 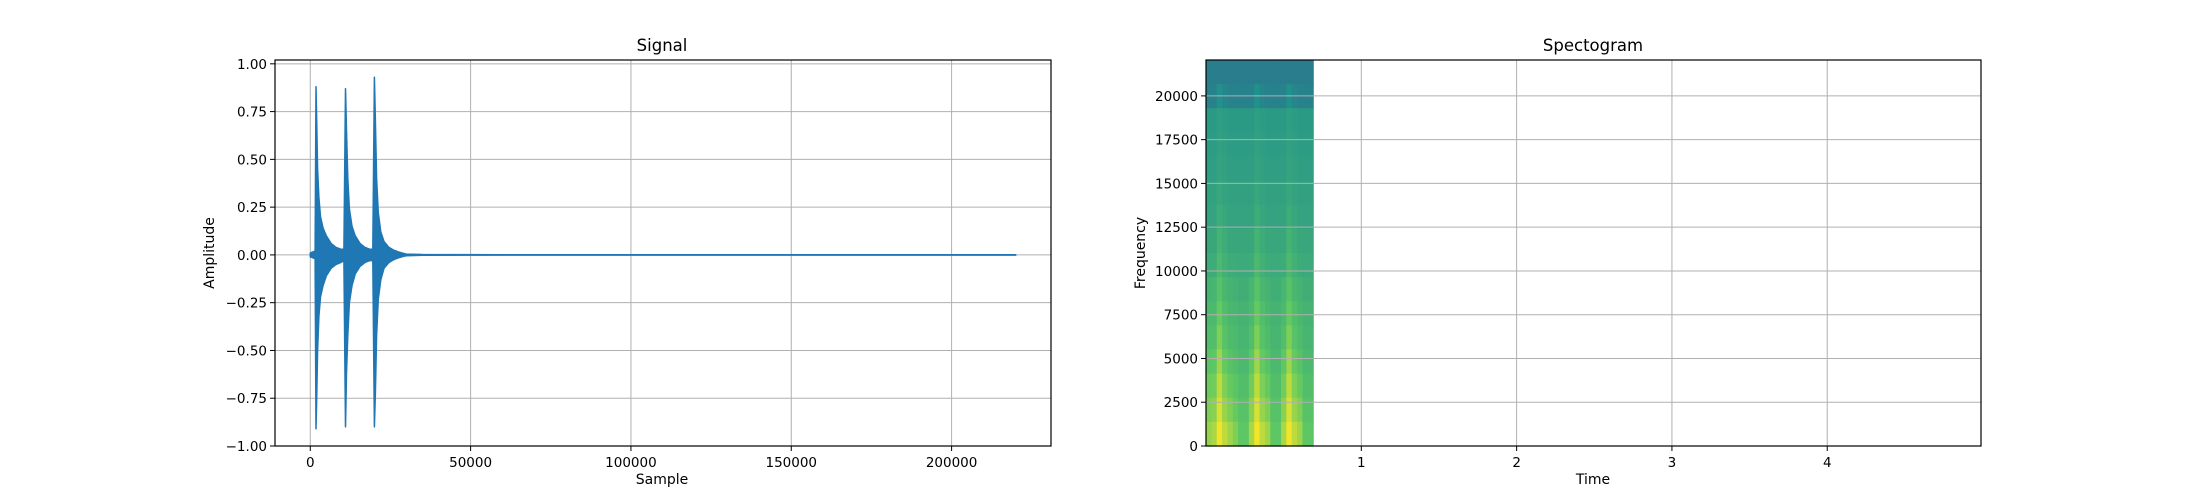 What do you see at coordinates (1361, 463) in the screenshot?
I see `spectrogram-xtick-label: 1` at bounding box center [1361, 463].